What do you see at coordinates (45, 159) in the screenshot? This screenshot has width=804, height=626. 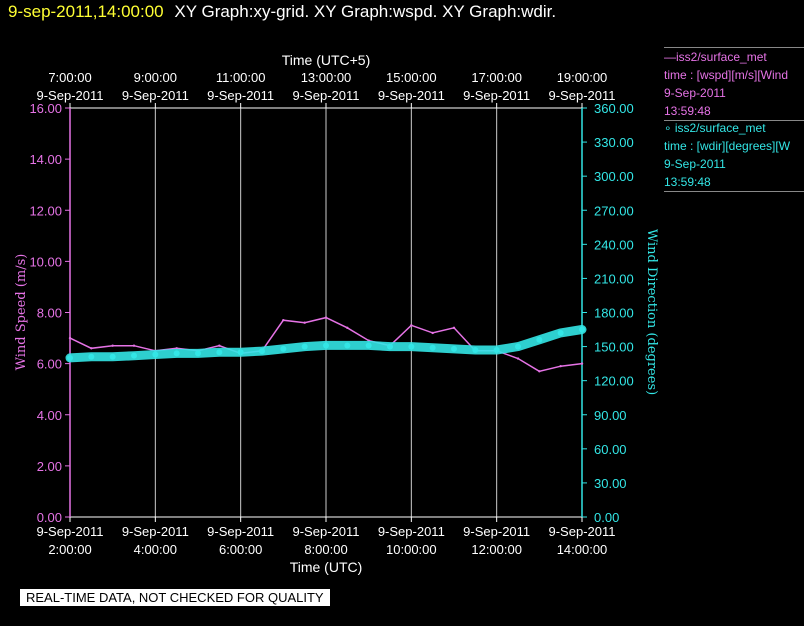 I see `y-tick-label: 14.00` at bounding box center [45, 159].